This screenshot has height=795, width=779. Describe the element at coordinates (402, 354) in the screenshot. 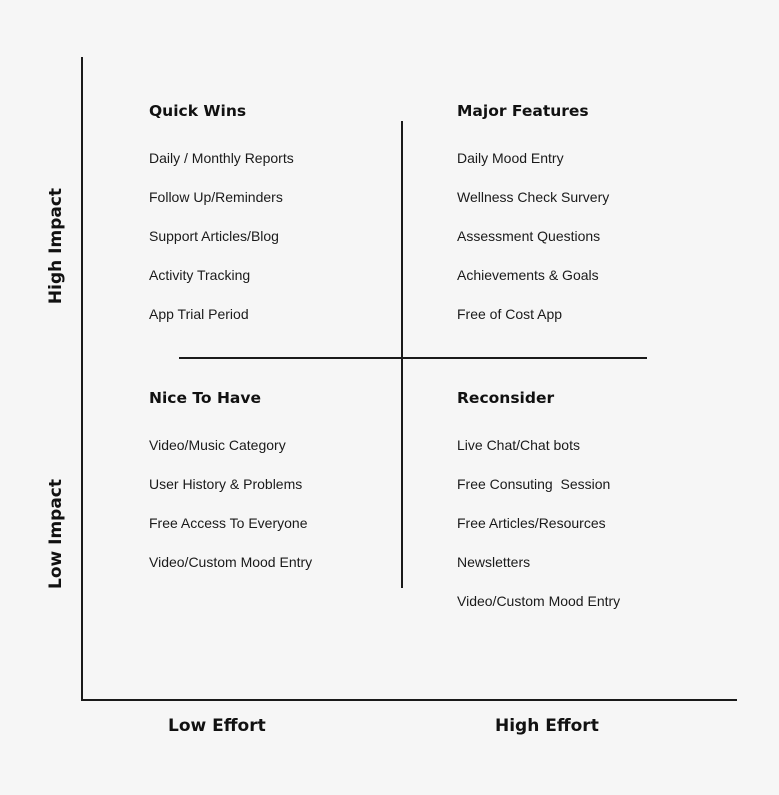

I see `vertical-divider` at that location.